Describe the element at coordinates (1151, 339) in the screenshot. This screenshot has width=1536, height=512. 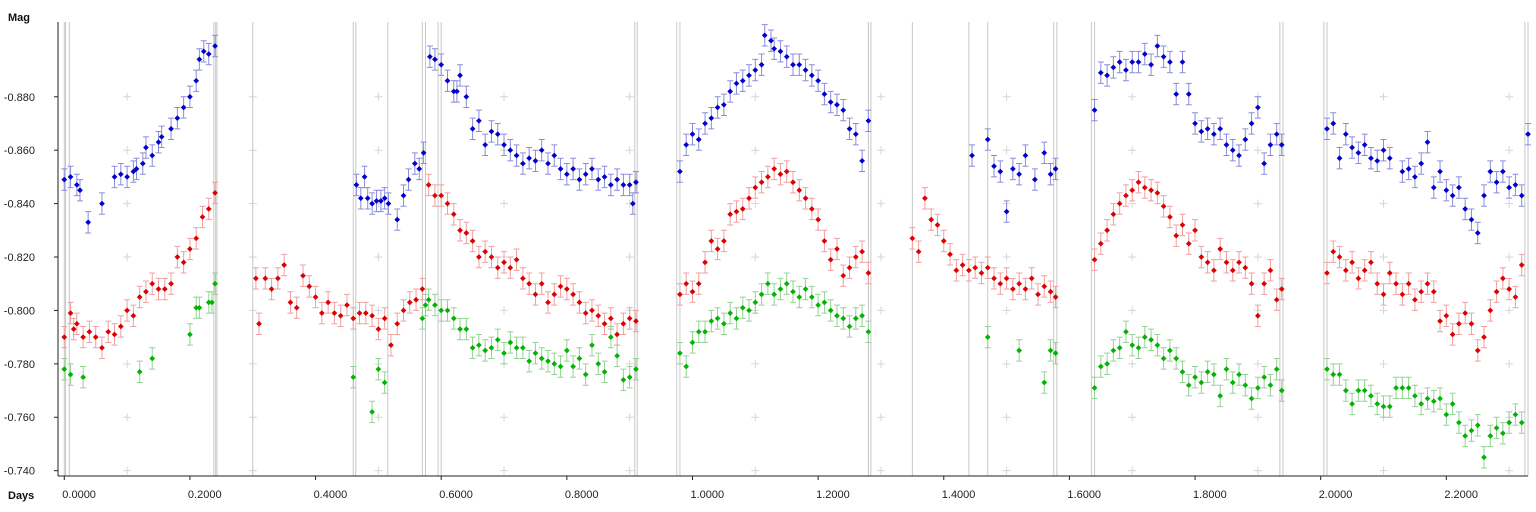
I see `data-point-s2-g5-p9` at that location.